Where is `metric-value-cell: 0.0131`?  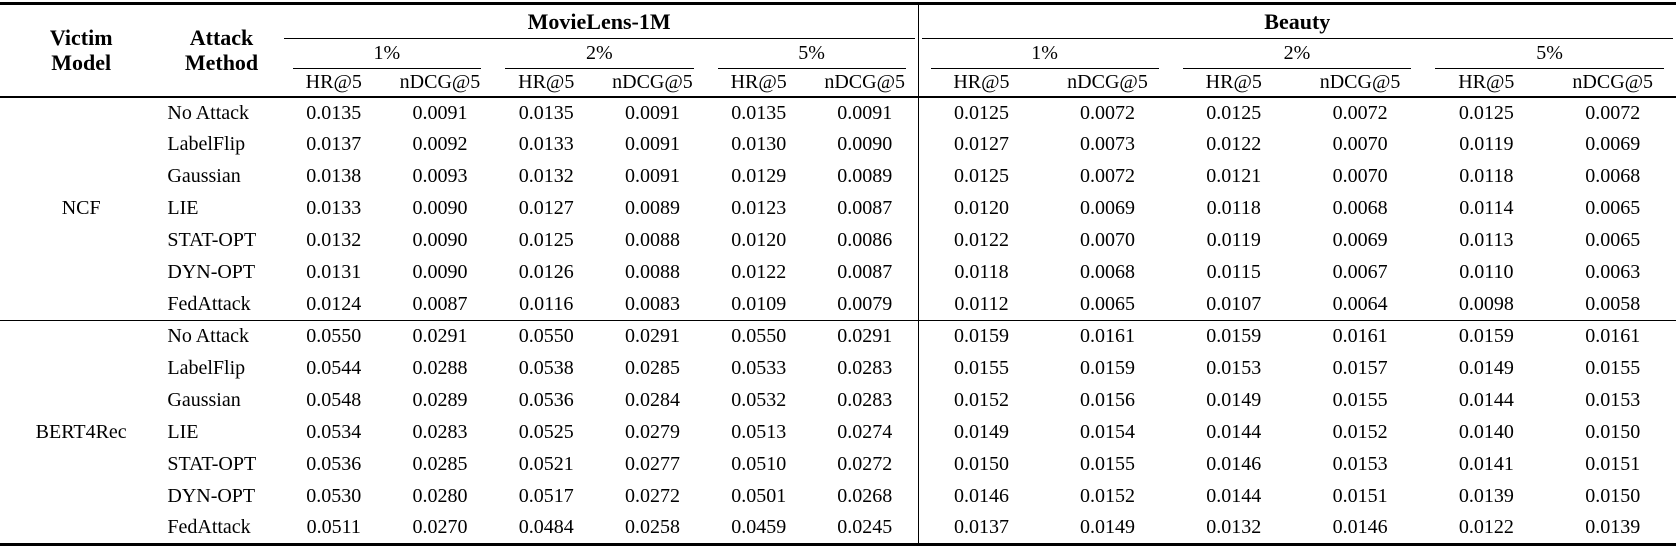
metric-value-cell: 0.0131 is located at coordinates (334, 272).